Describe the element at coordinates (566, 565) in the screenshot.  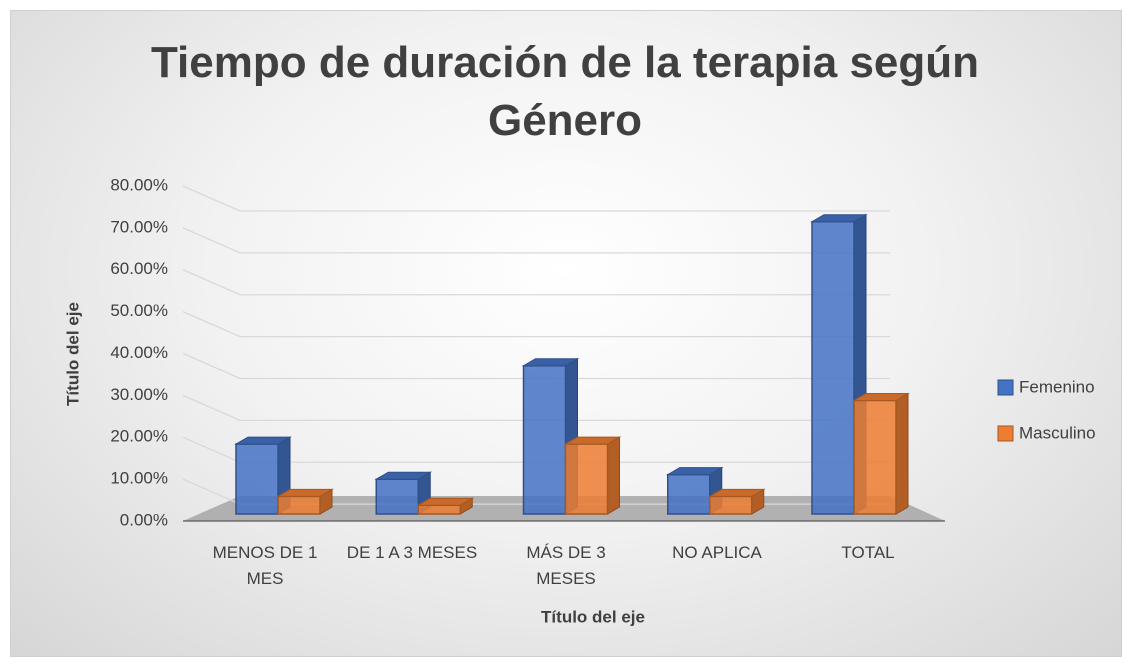
I see `x-tick-label: MÁS DE 3 MESES` at that location.